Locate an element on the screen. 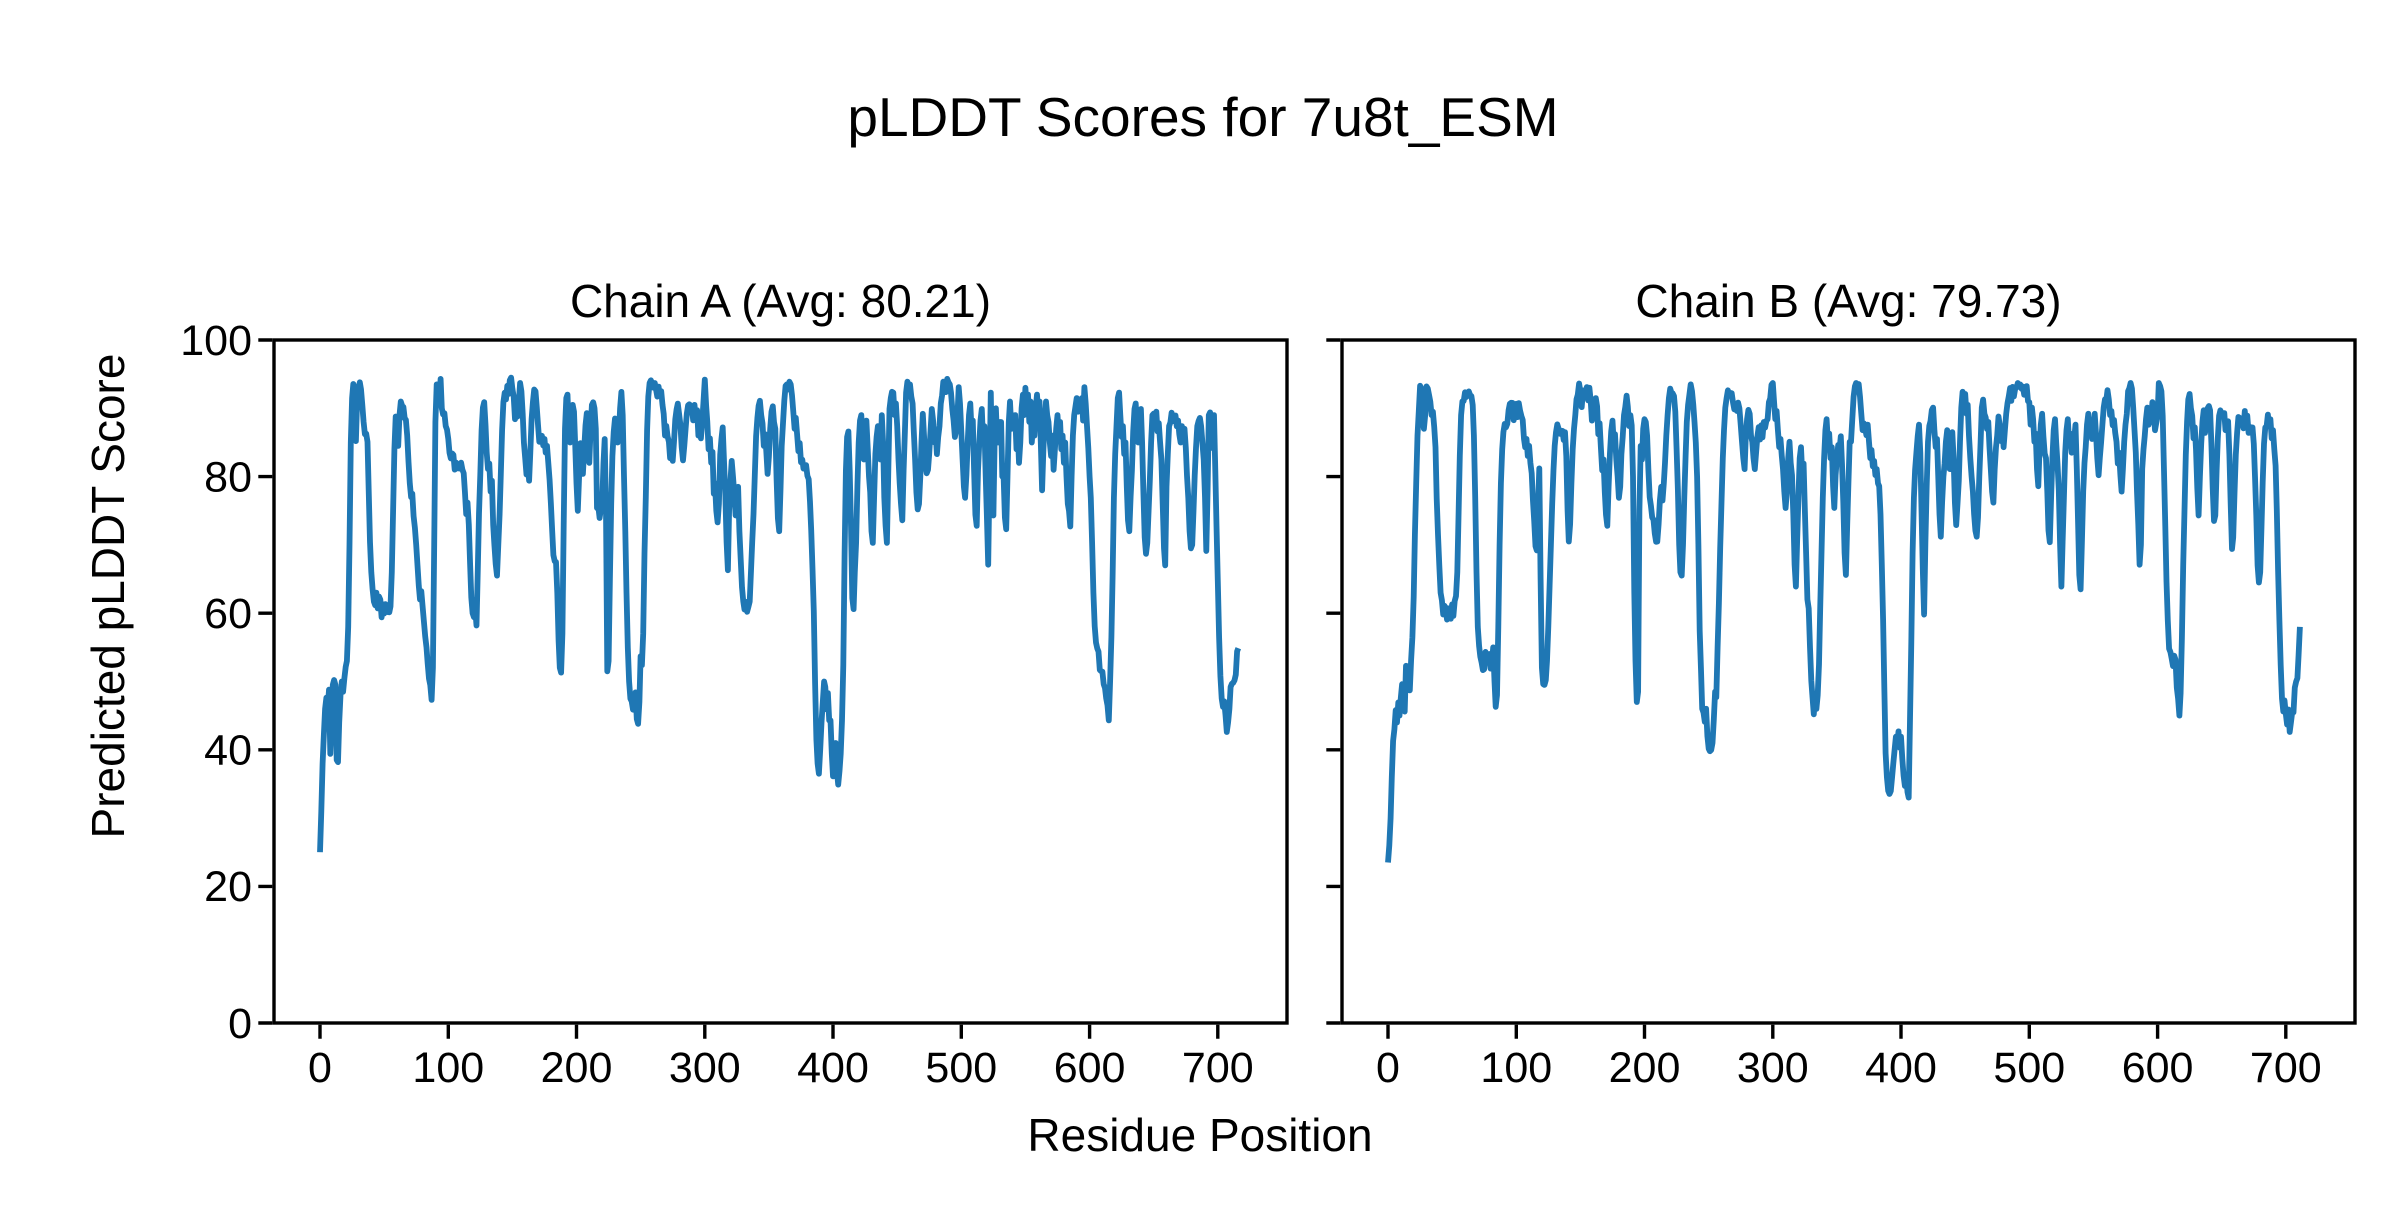 The width and height of the screenshot is (2400, 1205). svg-text: Residue Position is located at coordinates (1199, 1135).